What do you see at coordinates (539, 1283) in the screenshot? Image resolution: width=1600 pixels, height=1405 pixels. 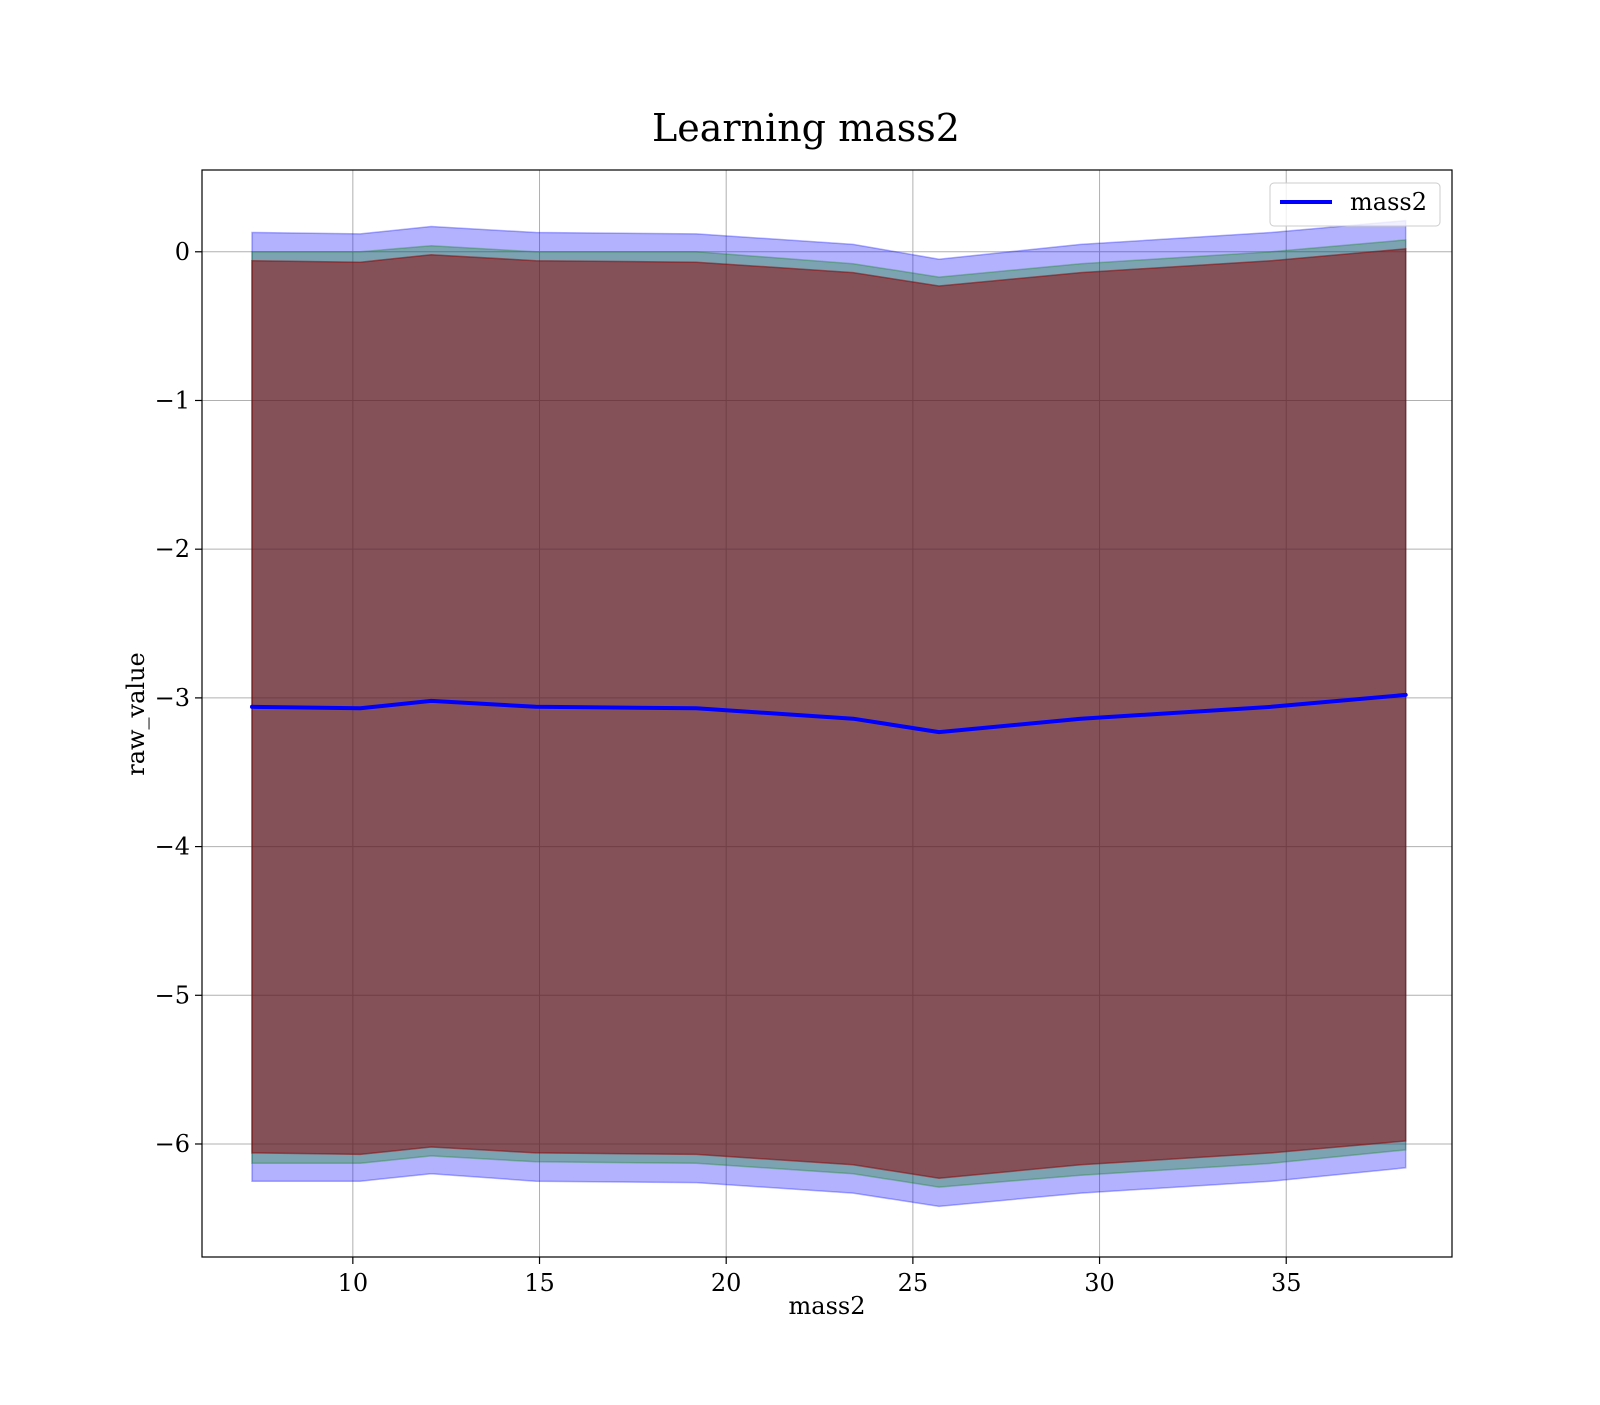 I see `x-tick-label: 15` at bounding box center [539, 1283].